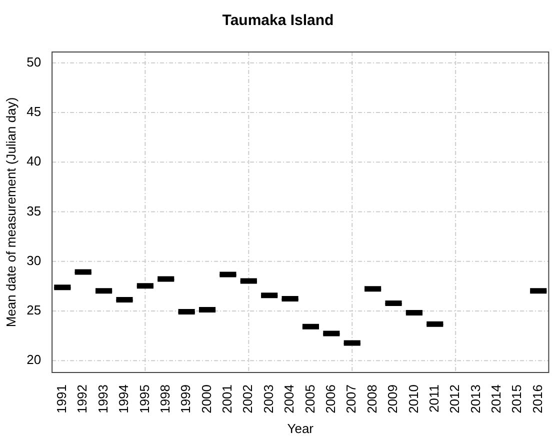 Image resolution: width=558 pixels, height=441 pixels. What do you see at coordinates (34, 360) in the screenshot?
I see `y-tick-label: 20` at bounding box center [34, 360].